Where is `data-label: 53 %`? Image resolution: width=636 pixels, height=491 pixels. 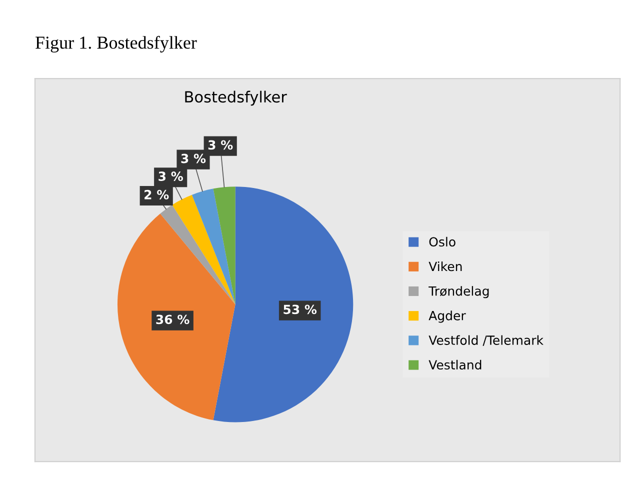 data-label: 53 % is located at coordinates (300, 309).